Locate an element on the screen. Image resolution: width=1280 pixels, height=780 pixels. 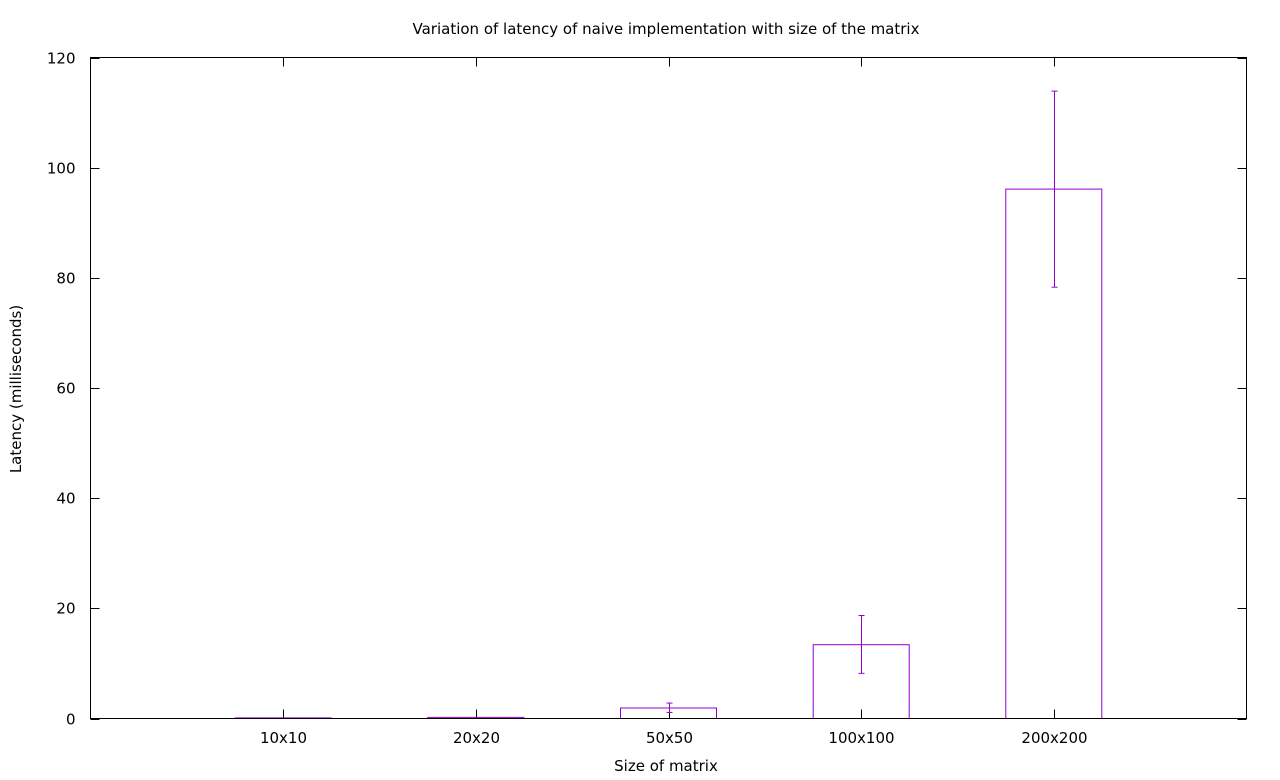
x-tick-label: 20x20 is located at coordinates (476, 738).